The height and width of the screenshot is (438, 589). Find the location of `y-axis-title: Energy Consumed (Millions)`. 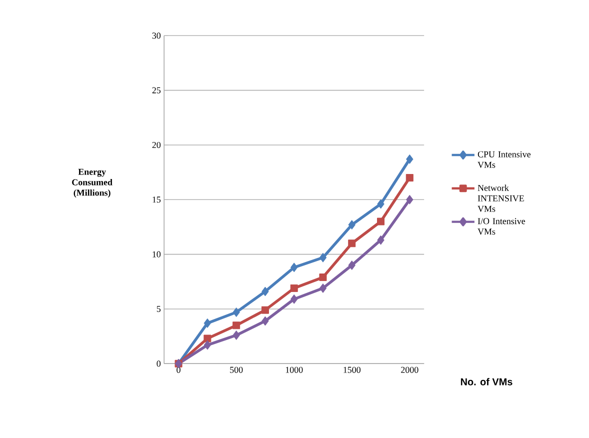

y-axis-title: Energy Consumed (Millions) is located at coordinates (92, 183).